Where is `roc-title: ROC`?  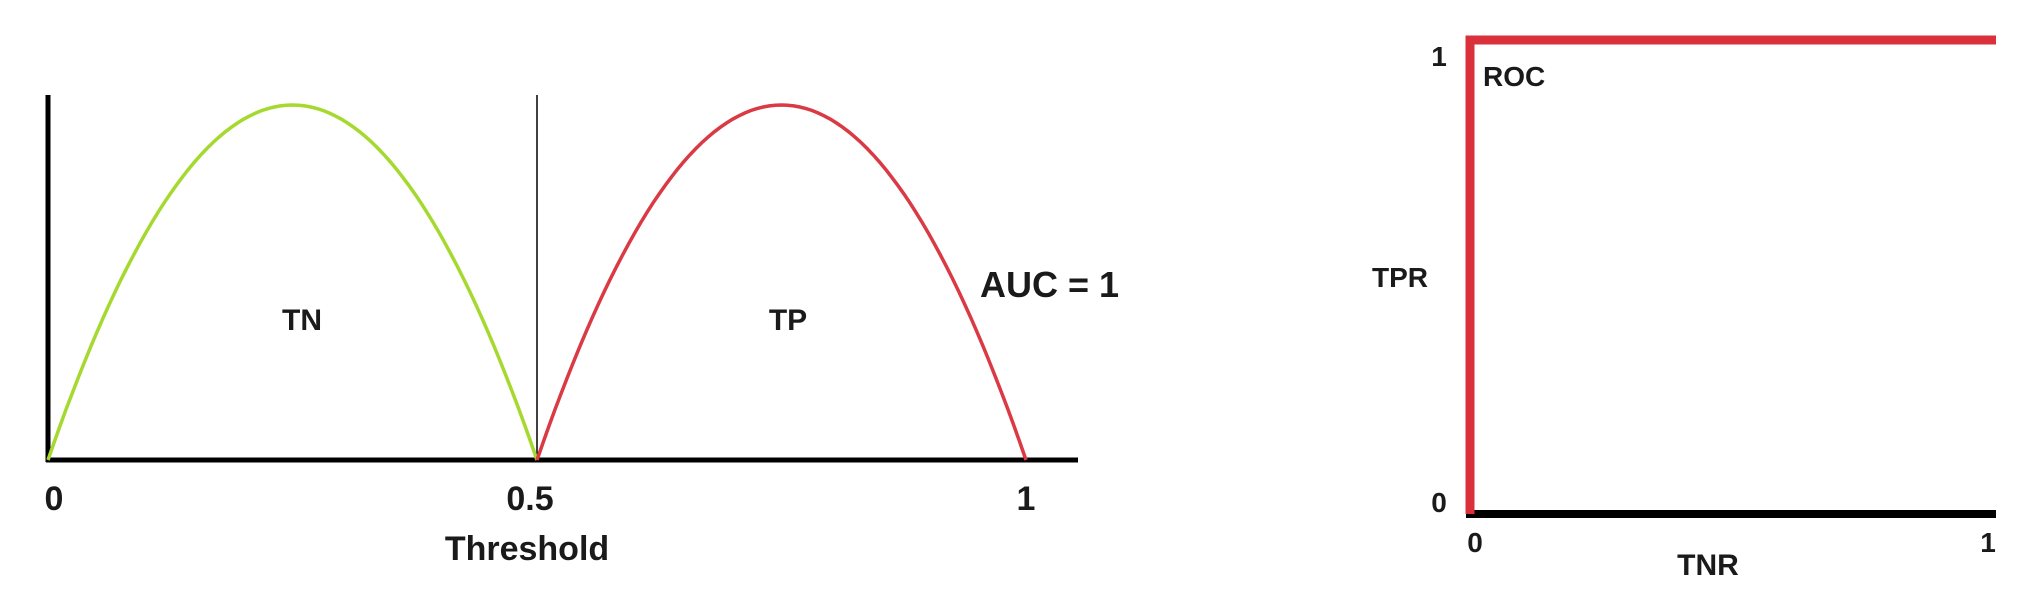 roc-title: ROC is located at coordinates (1514, 76).